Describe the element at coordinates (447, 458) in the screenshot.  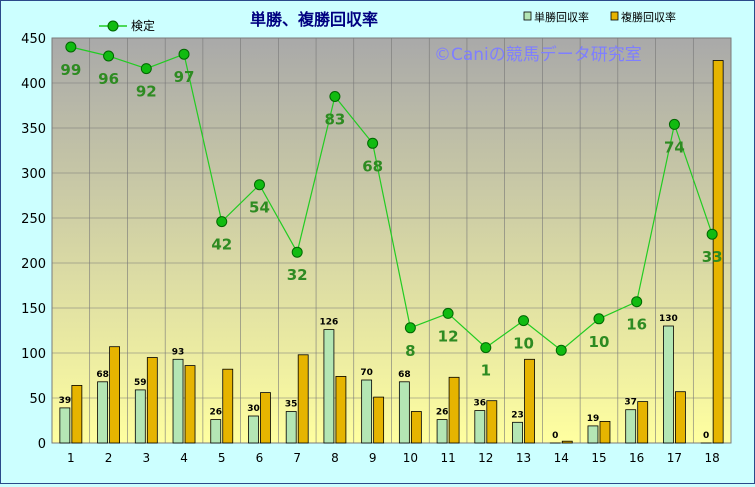
I see `x-tick-label: 11` at that location.